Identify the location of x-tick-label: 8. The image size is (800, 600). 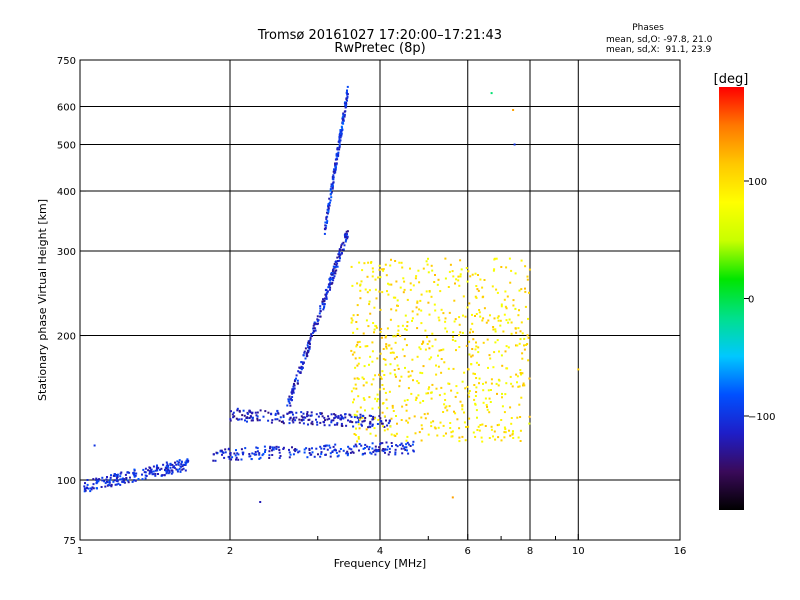
(530, 551).